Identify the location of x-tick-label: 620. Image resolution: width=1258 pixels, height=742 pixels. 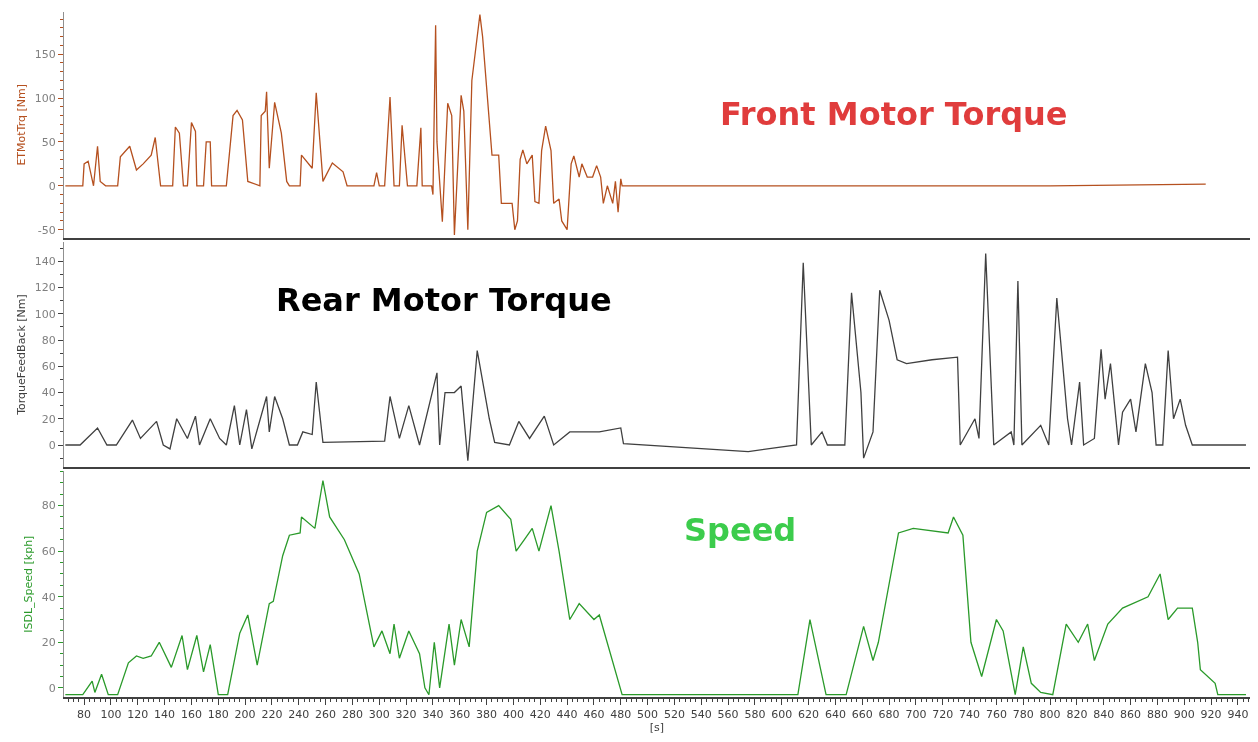
(809, 715).